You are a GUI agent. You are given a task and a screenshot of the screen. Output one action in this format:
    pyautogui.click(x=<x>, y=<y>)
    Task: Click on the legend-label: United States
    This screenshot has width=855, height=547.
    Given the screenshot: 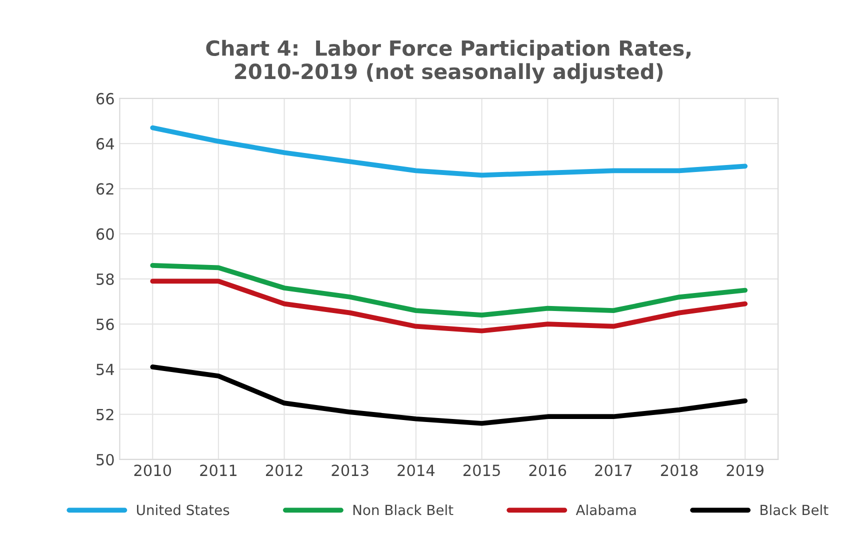 What is the action you would take?
    pyautogui.click(x=183, y=510)
    